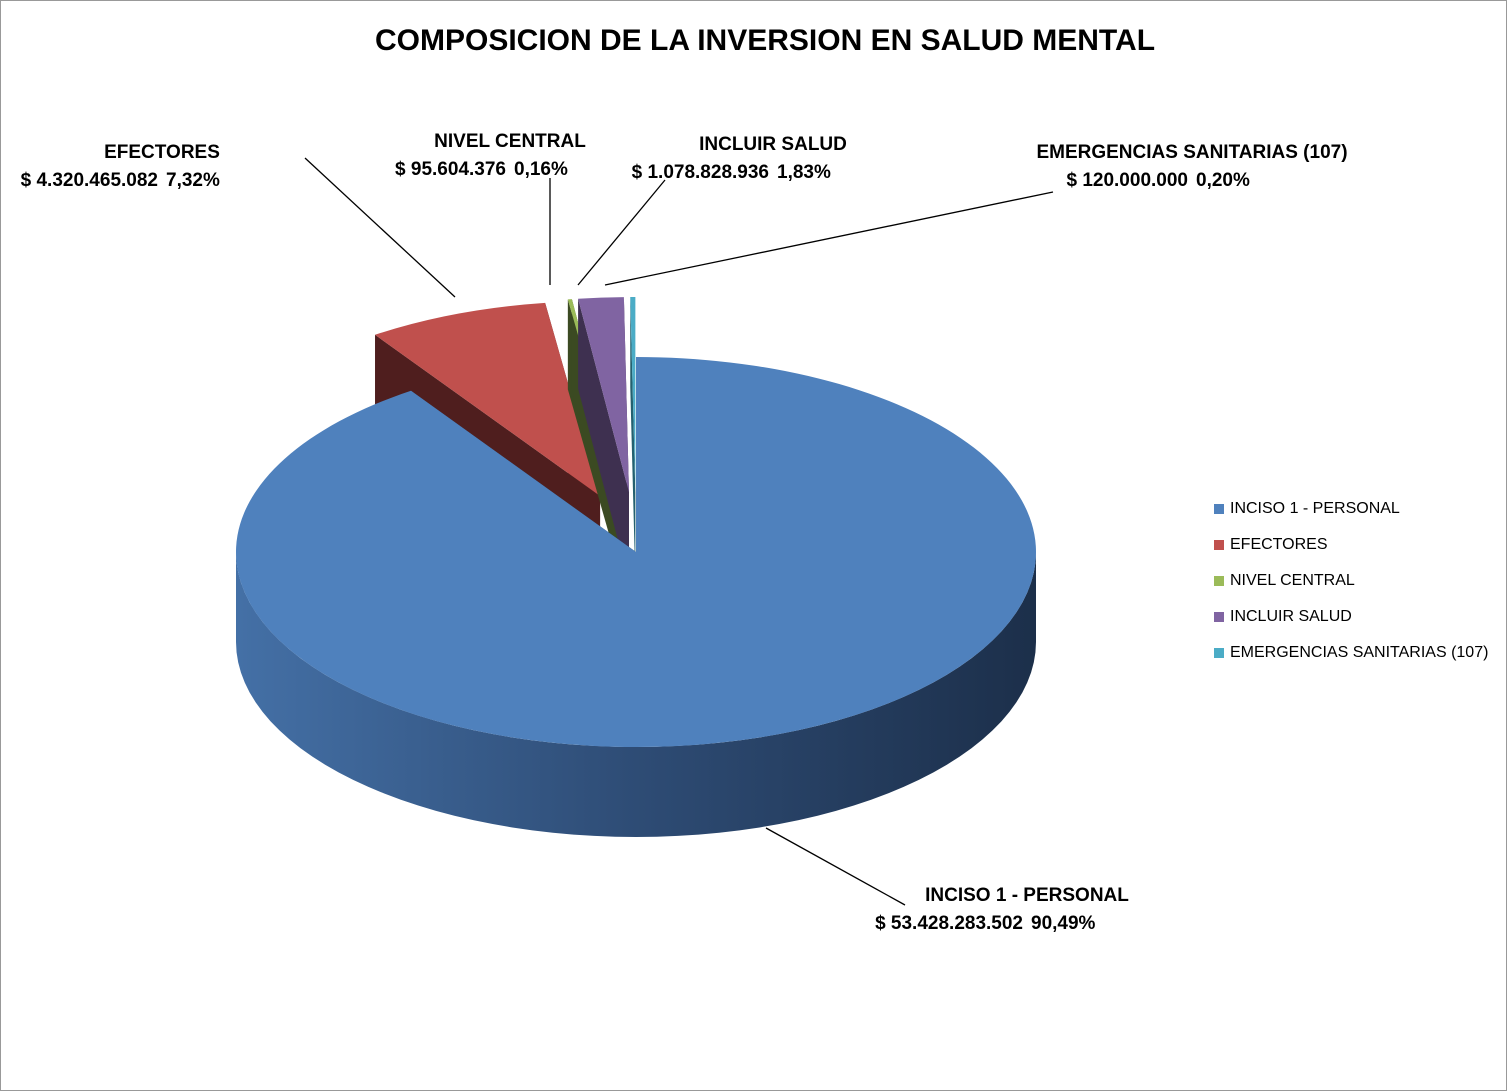  Describe the element at coordinates (1191, 152) in the screenshot. I see `label-category: EMERGENCIAS SANITARIAS (107)` at that location.